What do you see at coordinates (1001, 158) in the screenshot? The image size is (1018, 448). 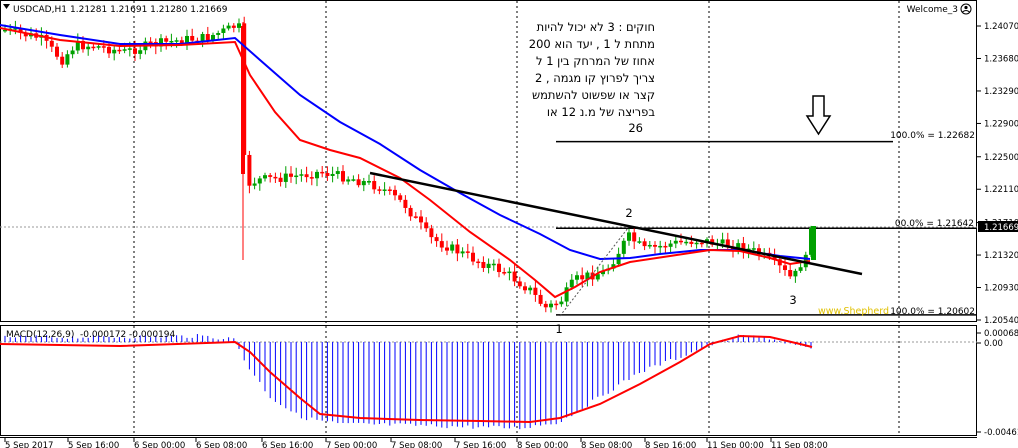 I see `price-tick-label: 1.22500` at bounding box center [1001, 158].